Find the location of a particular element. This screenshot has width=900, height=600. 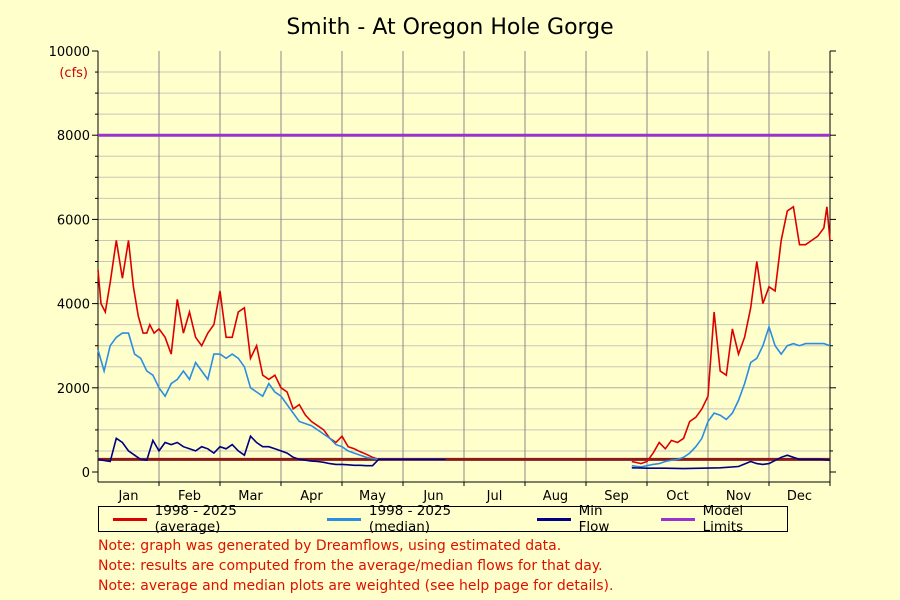

legend-label-model-limits: Model Limits is located at coordinates (723, 519).